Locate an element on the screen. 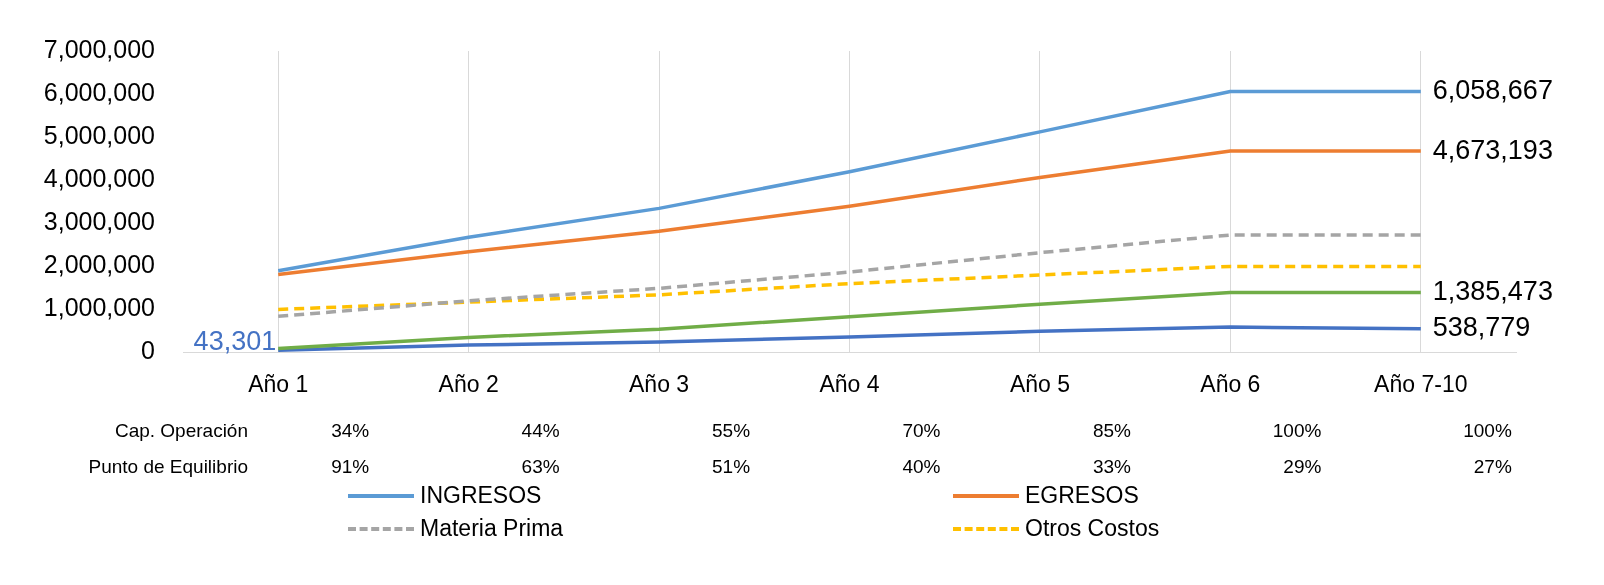  y-tick-label: 0 is located at coordinates (148, 349).